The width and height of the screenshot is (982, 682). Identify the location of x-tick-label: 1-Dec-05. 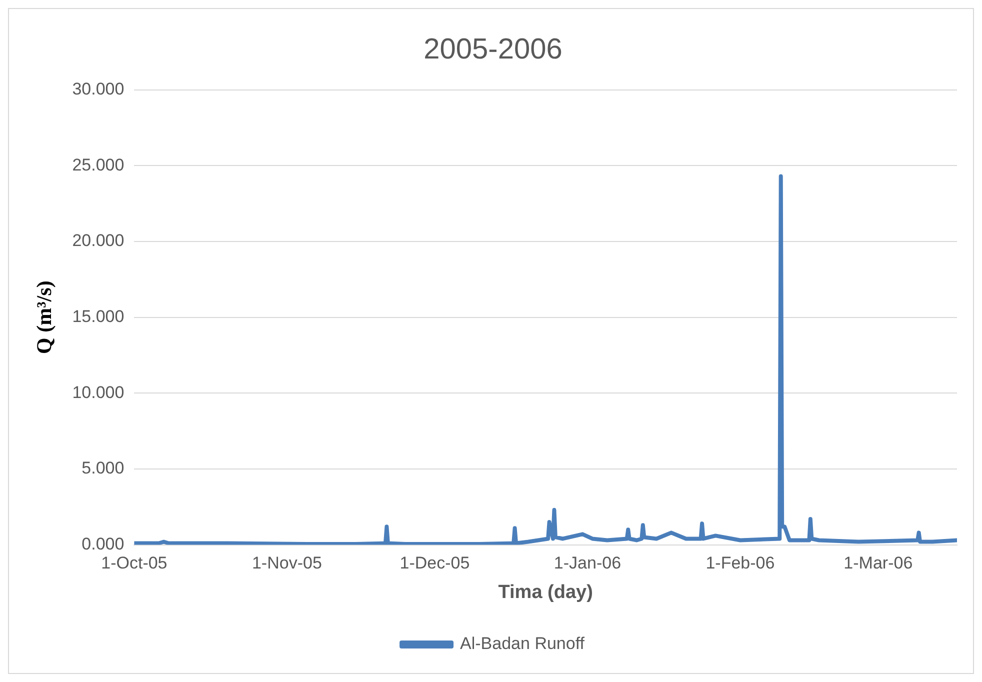
(435, 563).